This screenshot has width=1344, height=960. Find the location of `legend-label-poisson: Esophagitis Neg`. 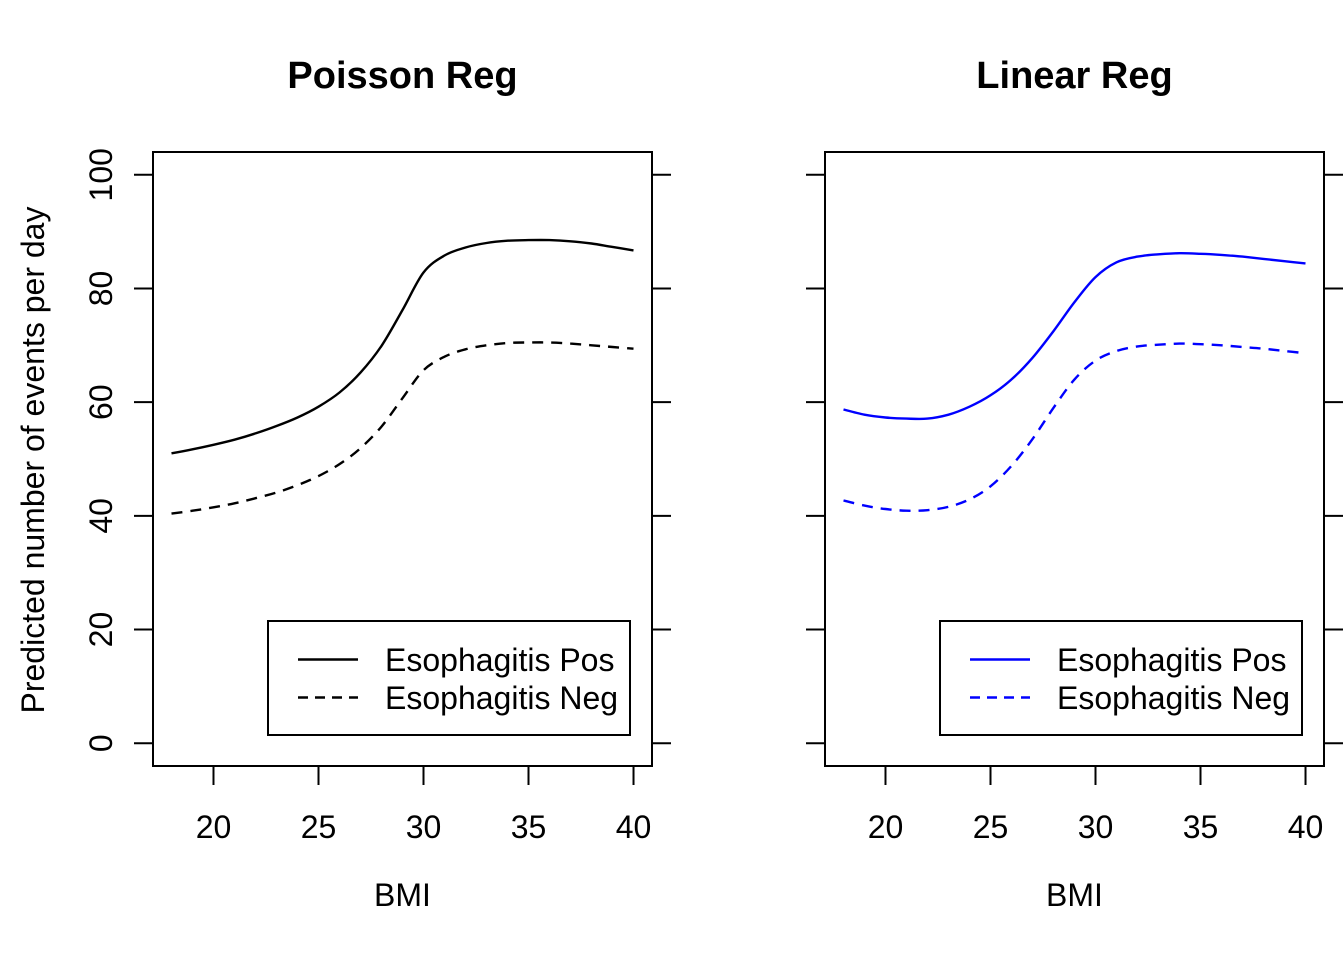

legend-label-poisson: Esophagitis Neg is located at coordinates (501, 698).